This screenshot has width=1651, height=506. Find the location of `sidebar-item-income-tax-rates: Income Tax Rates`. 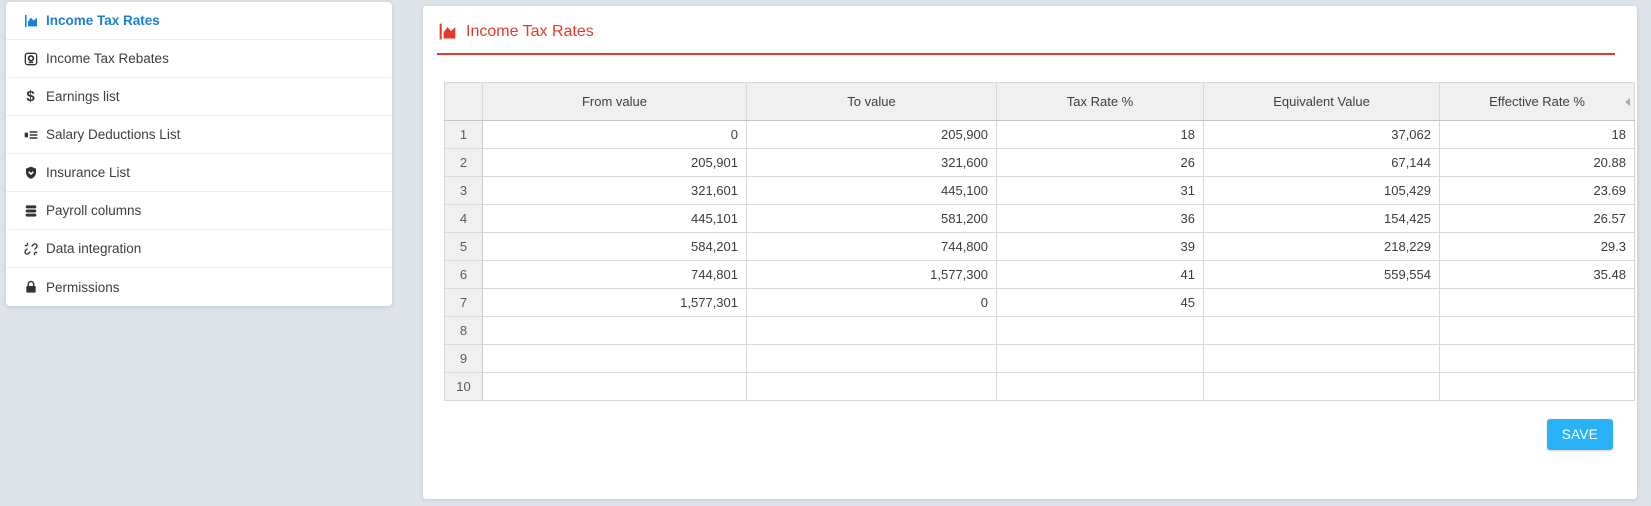

sidebar-item-income-tax-rates: Income Tax Rates is located at coordinates (199, 21).